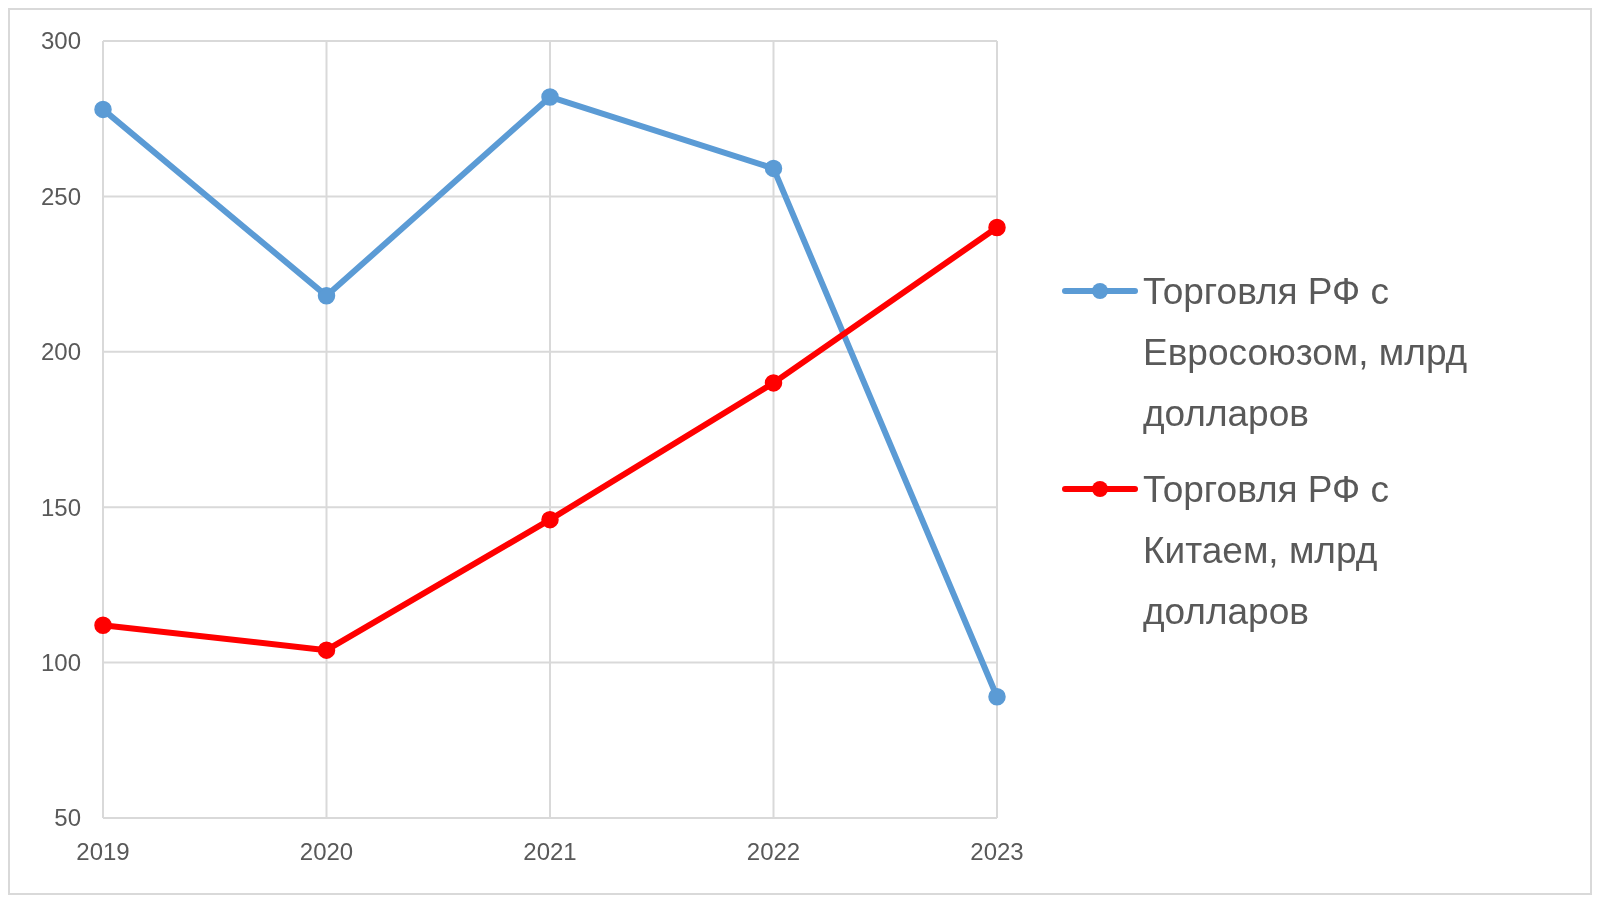 This screenshot has height=903, width=1600. What do you see at coordinates (60, 41) in the screenshot?
I see `y-tick-label: 300` at bounding box center [60, 41].